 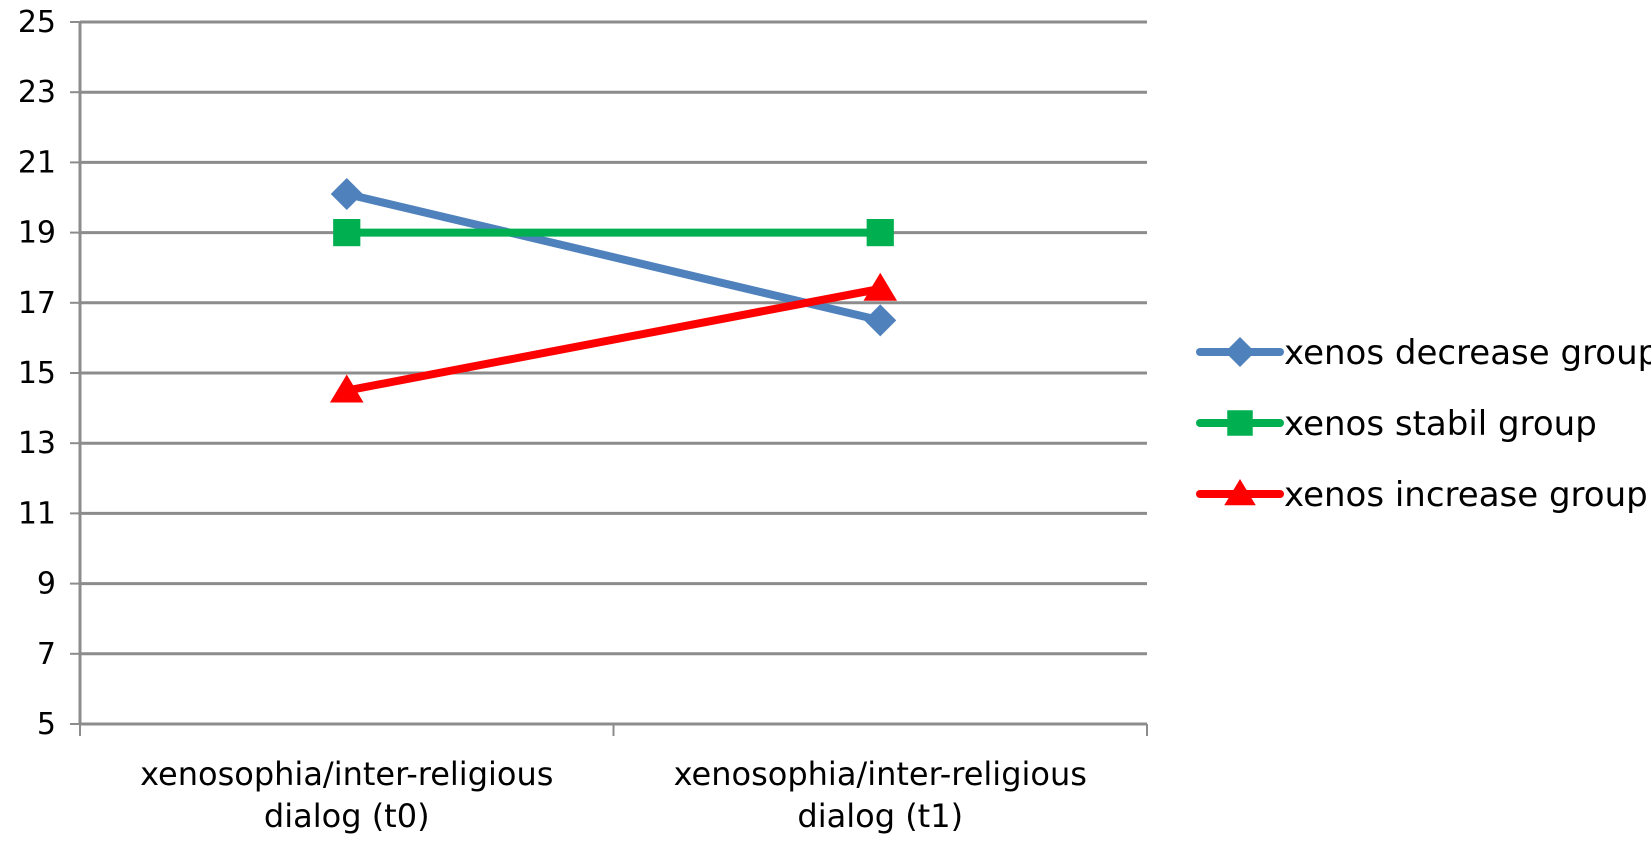 I want to click on y-tick-label: 17, so click(x=37, y=303).